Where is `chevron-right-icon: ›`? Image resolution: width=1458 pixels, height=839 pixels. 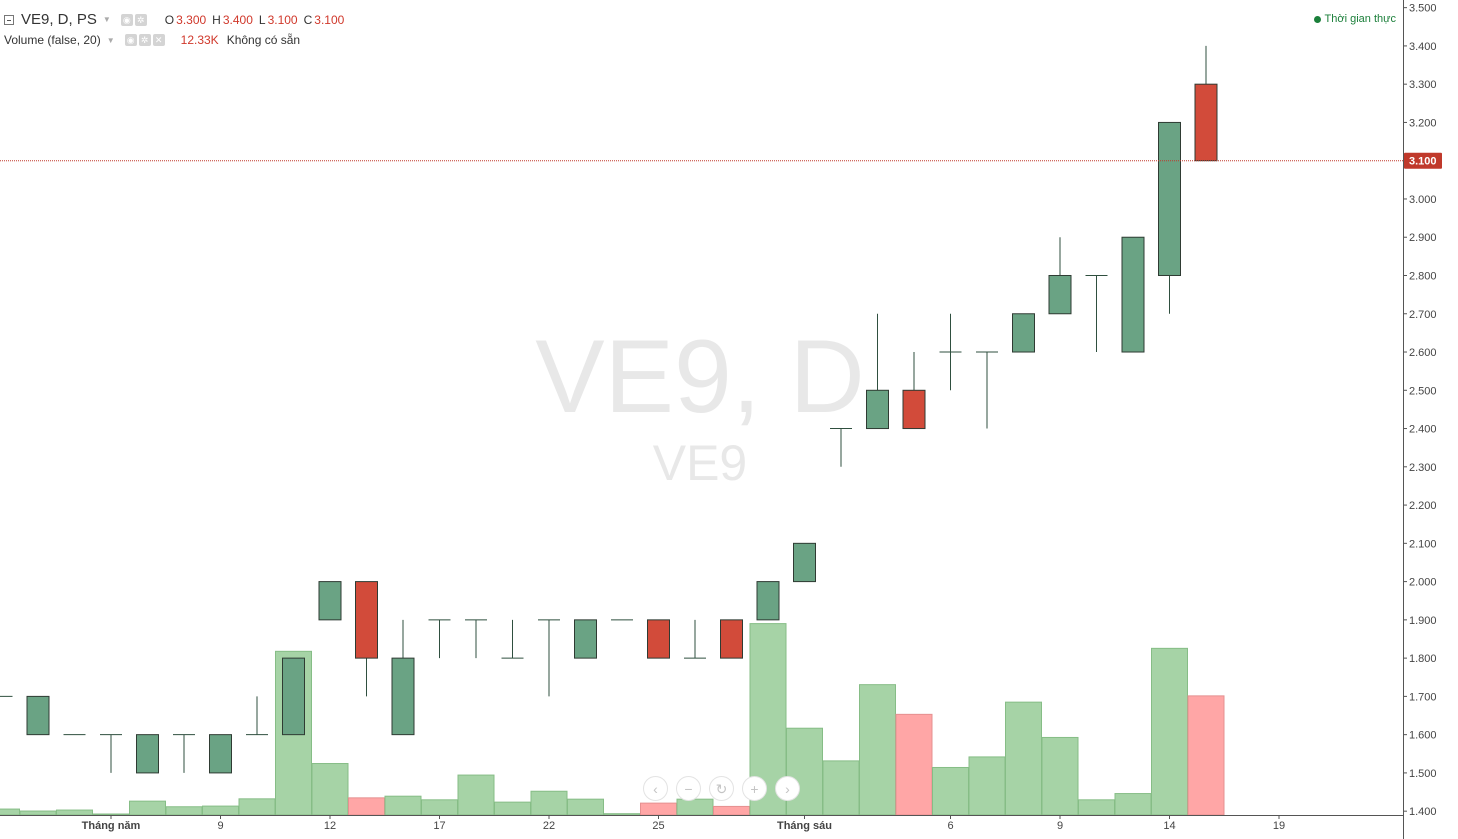 chevron-right-icon: › is located at coordinates (787, 788).